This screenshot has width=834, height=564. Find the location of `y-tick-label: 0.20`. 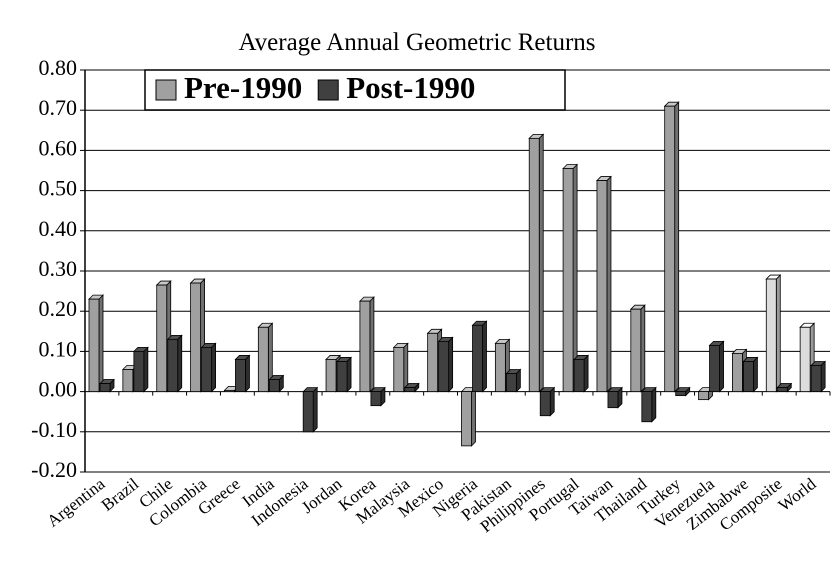

y-tick-label: 0.20 is located at coordinates (58, 308).